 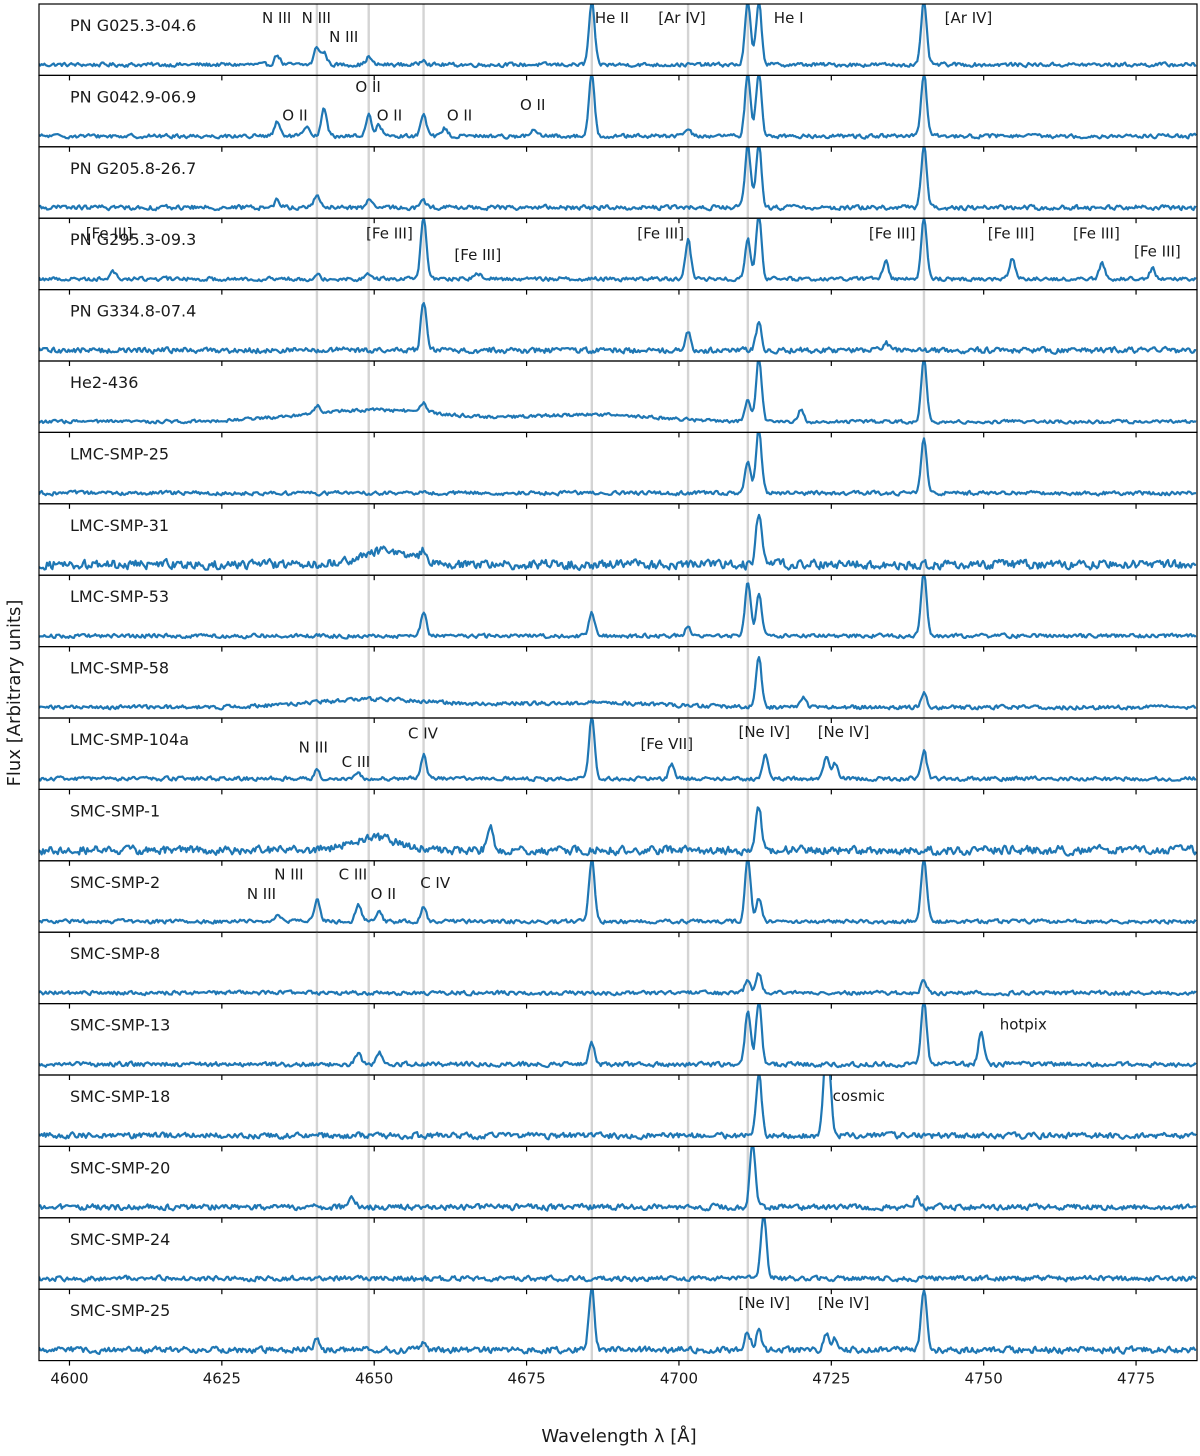 I want to click on spectrum-panel: SMC-SMP-13 hotpix, so click(x=618, y=1041).